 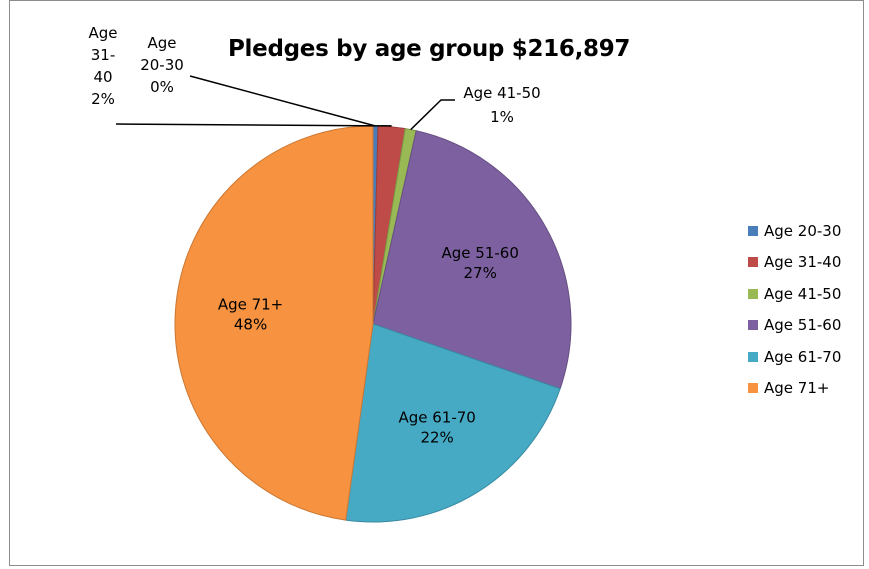 What do you see at coordinates (436, 418) in the screenshot?
I see `data-label-age-61-70: Age 61-70` at bounding box center [436, 418].